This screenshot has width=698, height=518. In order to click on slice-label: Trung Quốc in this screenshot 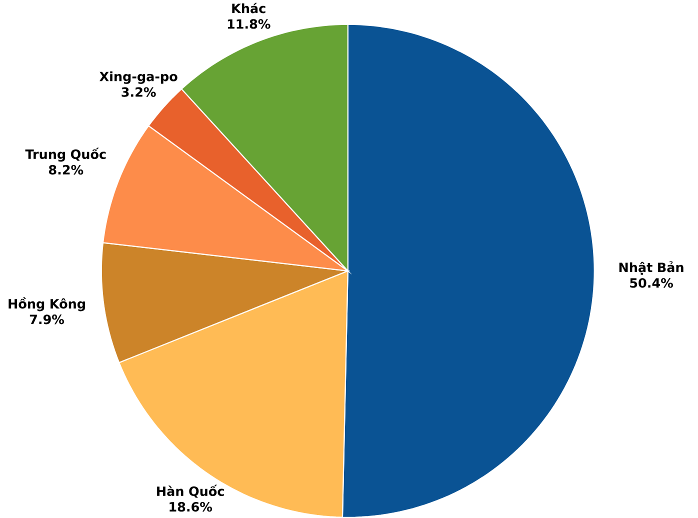, I will do `click(65, 155)`.